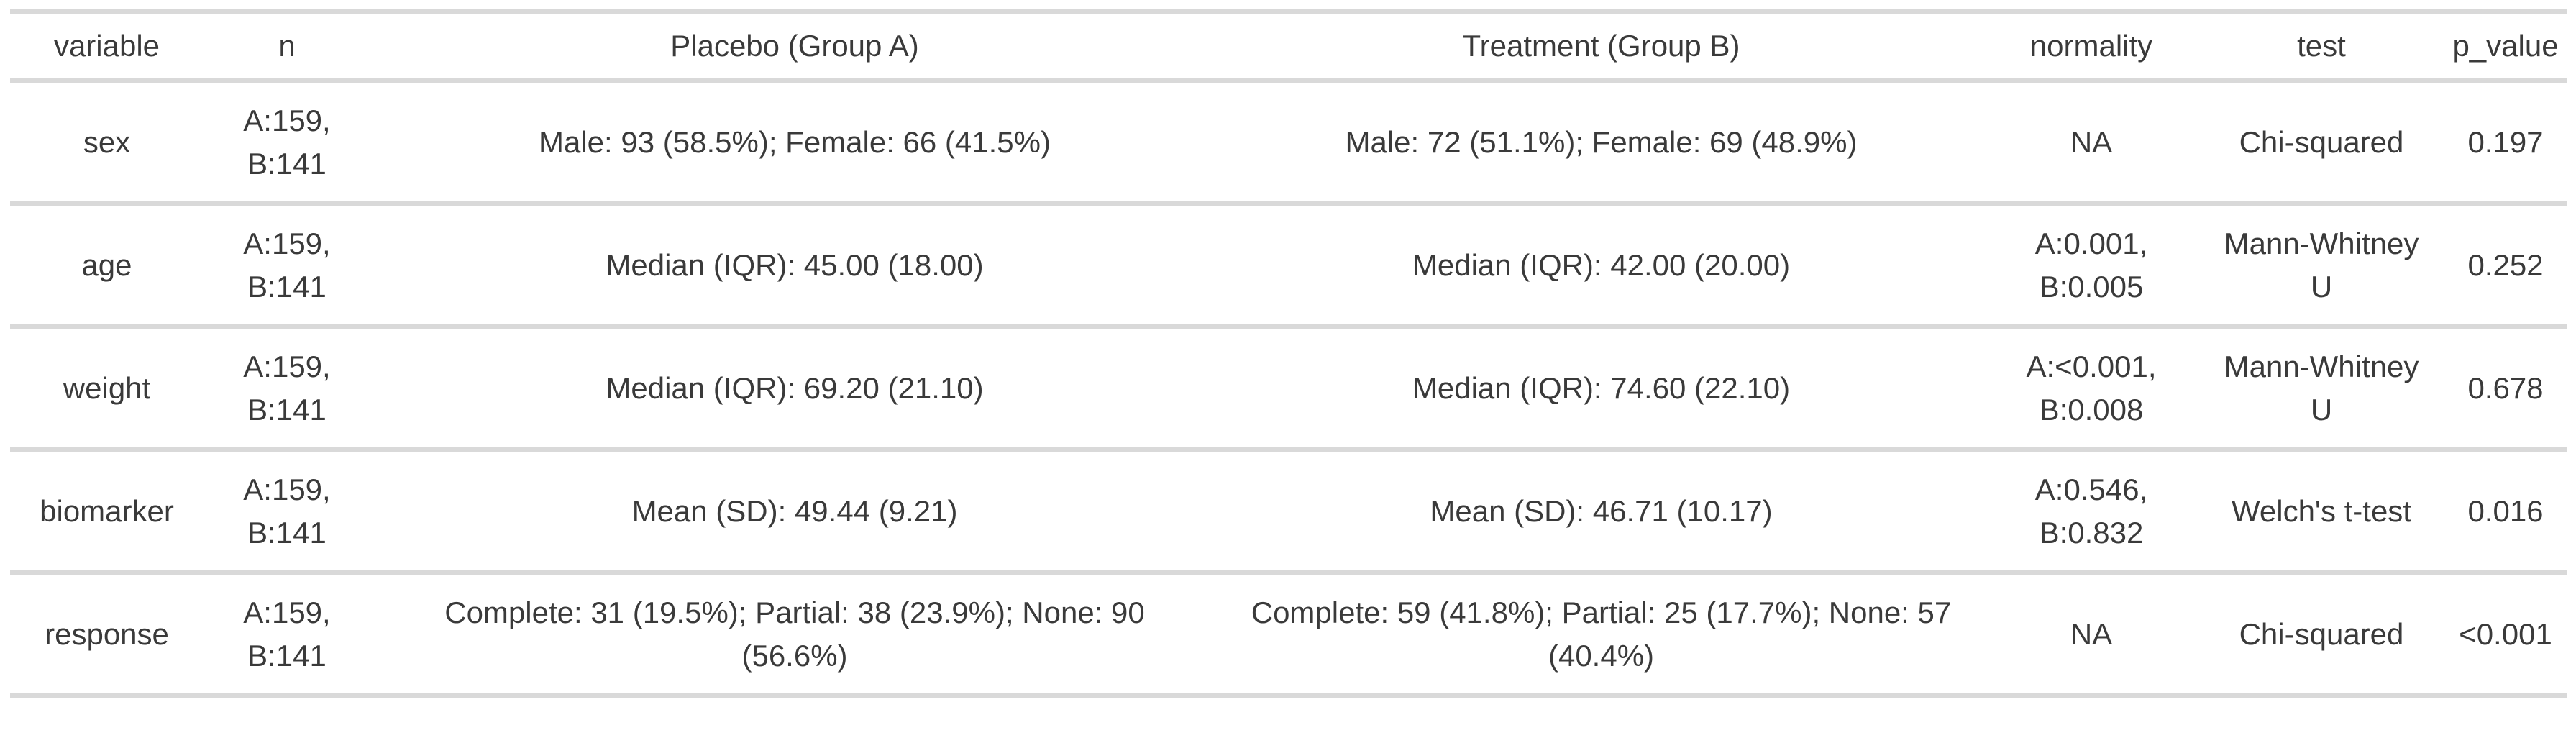  What do you see at coordinates (2505, 46) in the screenshot?
I see `column-header-p-value: p_value` at bounding box center [2505, 46].